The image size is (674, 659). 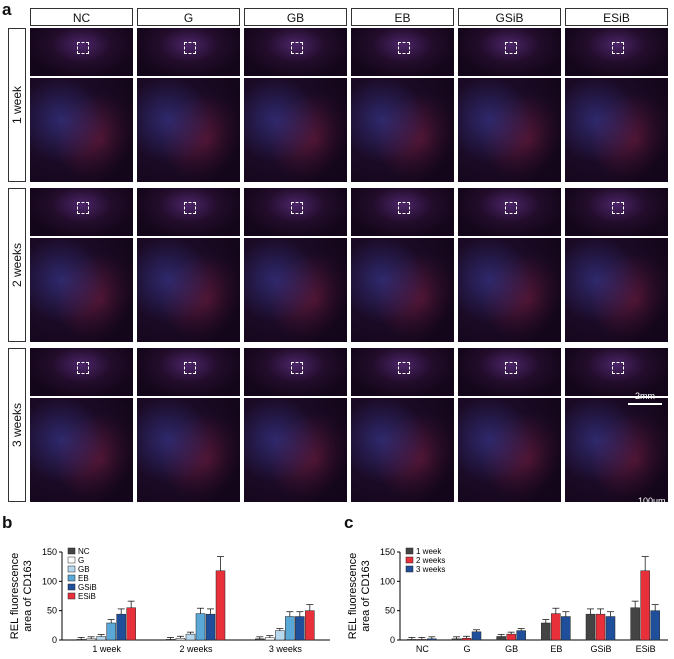 What do you see at coordinates (509, 130) in the screenshot?
I see `zoom-image-r1-c5` at bounding box center [509, 130].